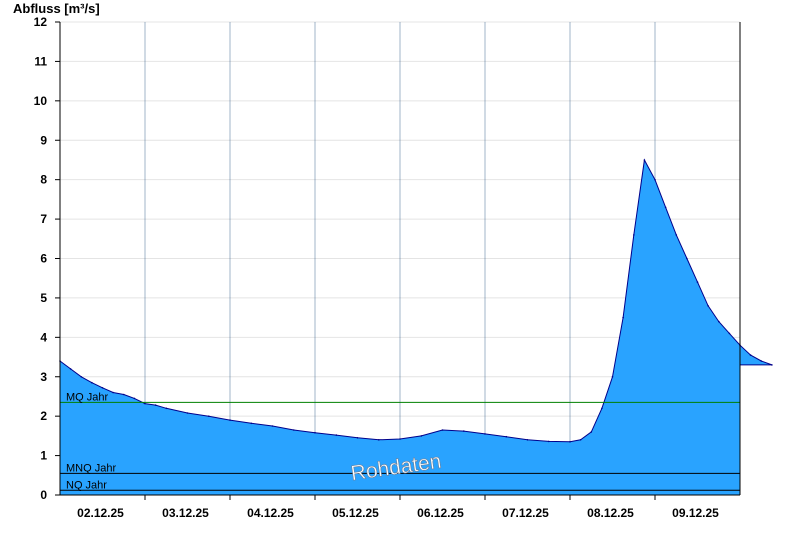 This screenshot has height=550, width=800. Describe the element at coordinates (91, 468) in the screenshot. I see `reference-line-label: MNQ Jahr` at that location.